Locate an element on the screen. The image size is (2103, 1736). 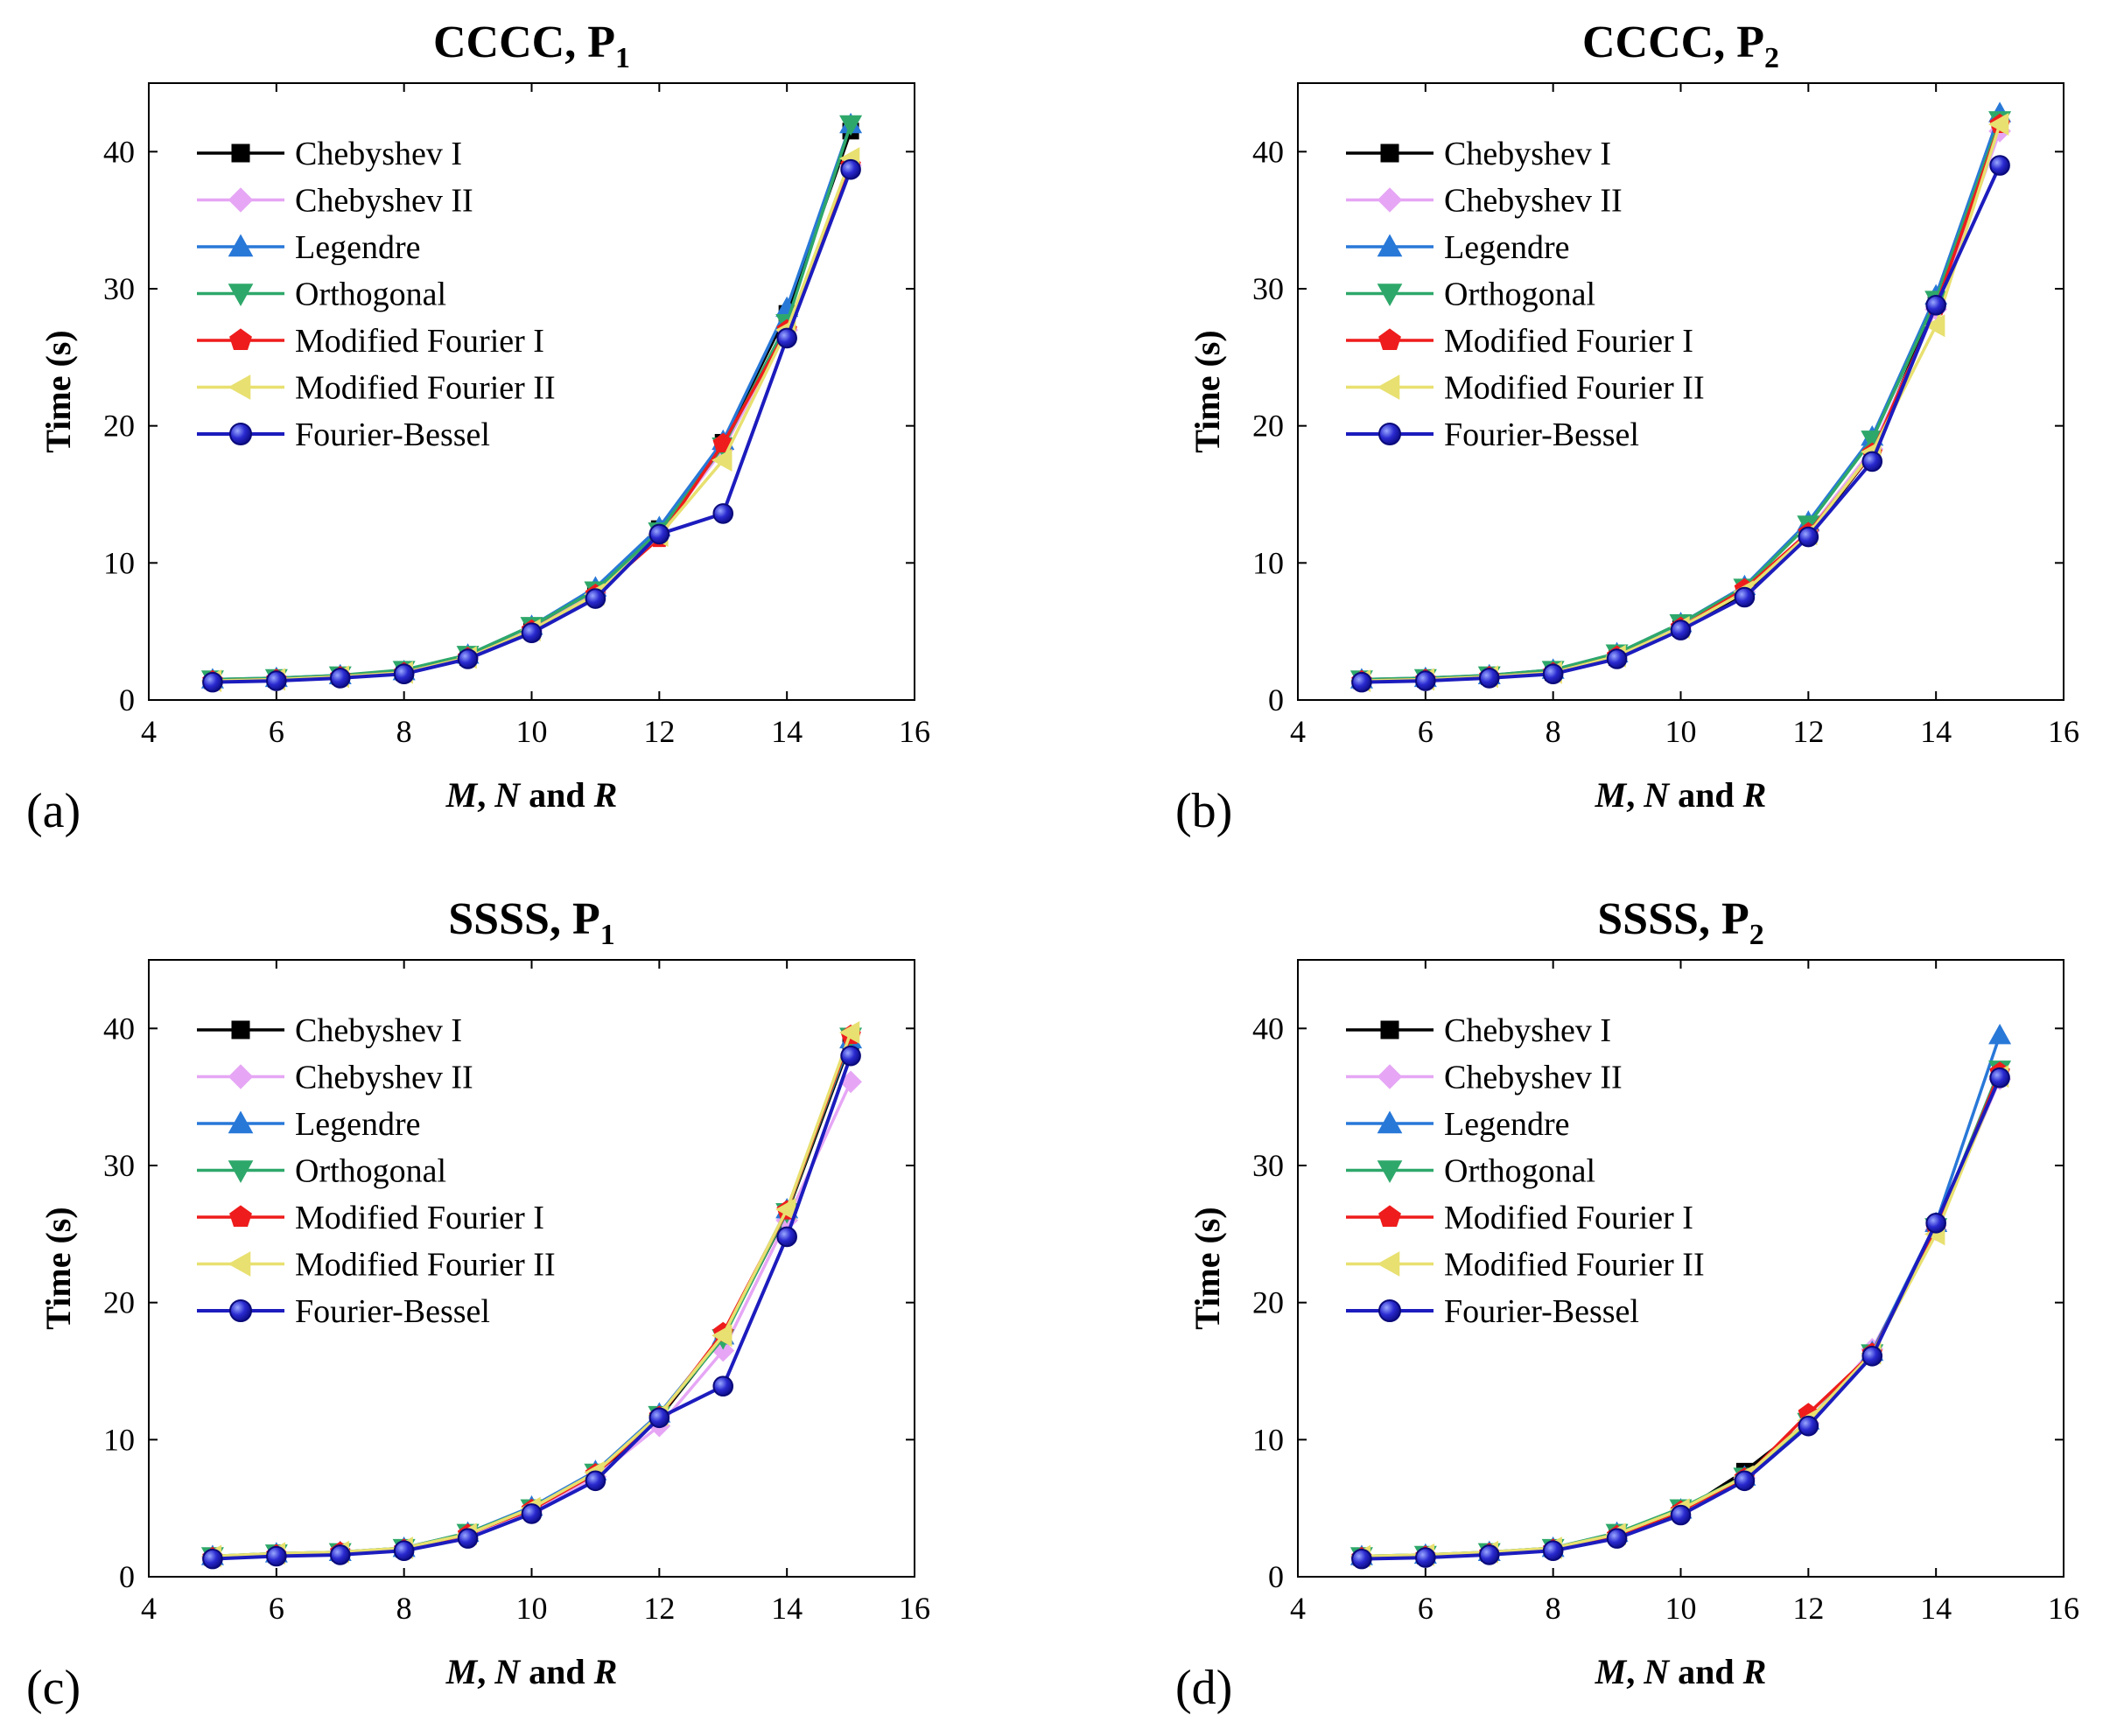
legend-item: Fourier-Bessel is located at coordinates (1492, 1311).